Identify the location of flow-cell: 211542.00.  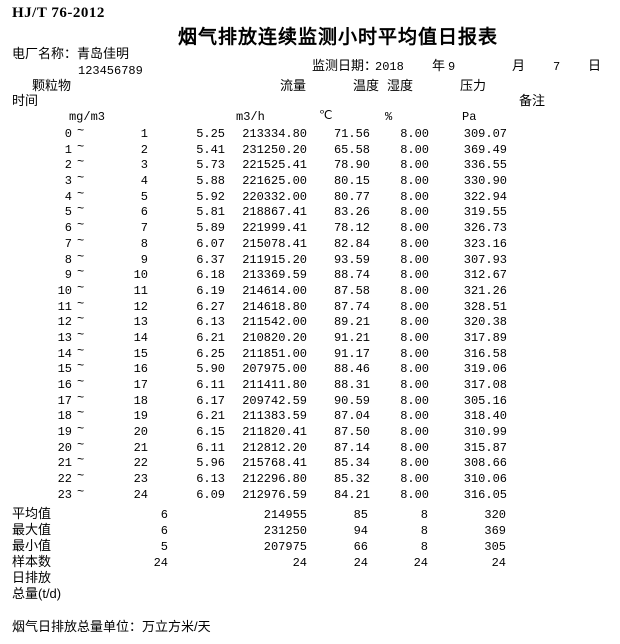
(274, 322).